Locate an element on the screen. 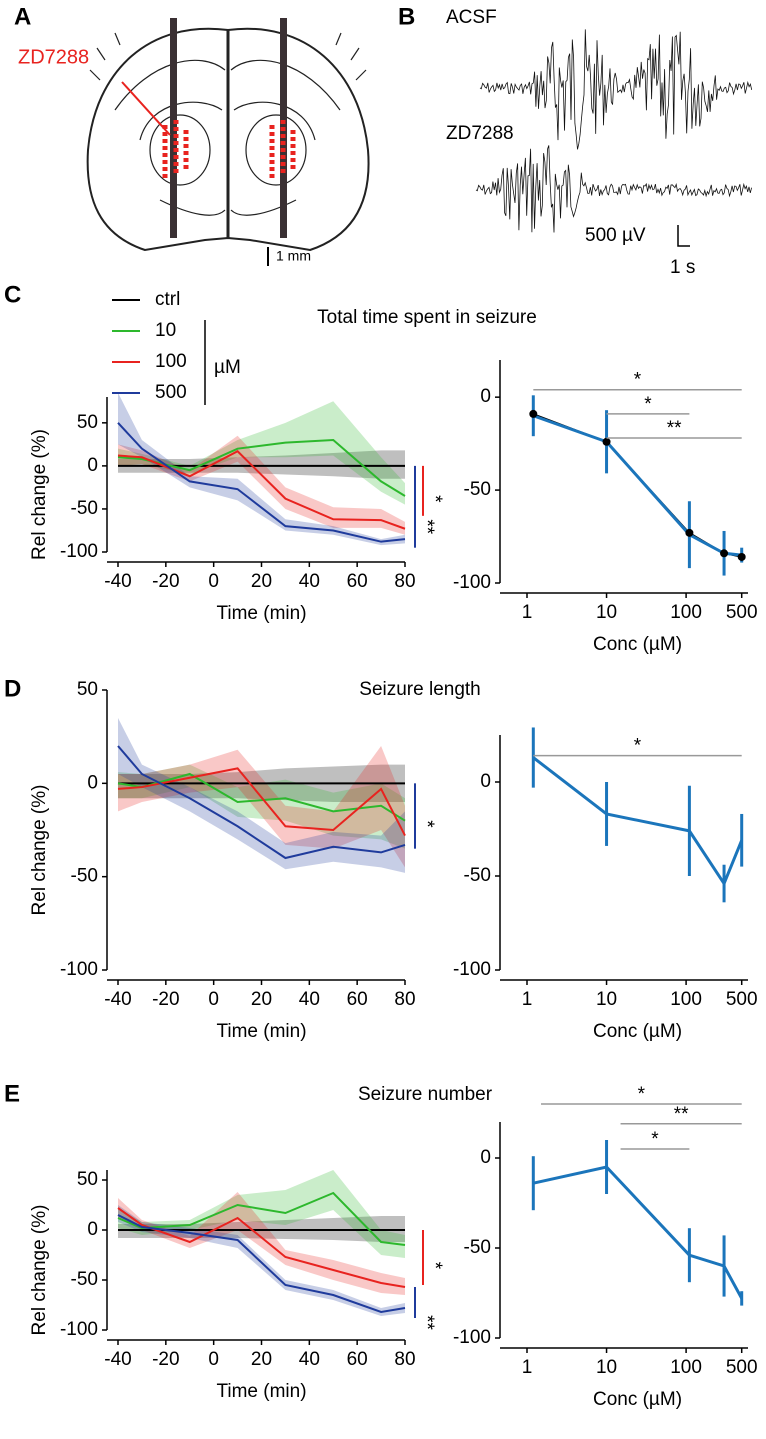  x-tick-label: -20 is located at coordinates (165, 999).